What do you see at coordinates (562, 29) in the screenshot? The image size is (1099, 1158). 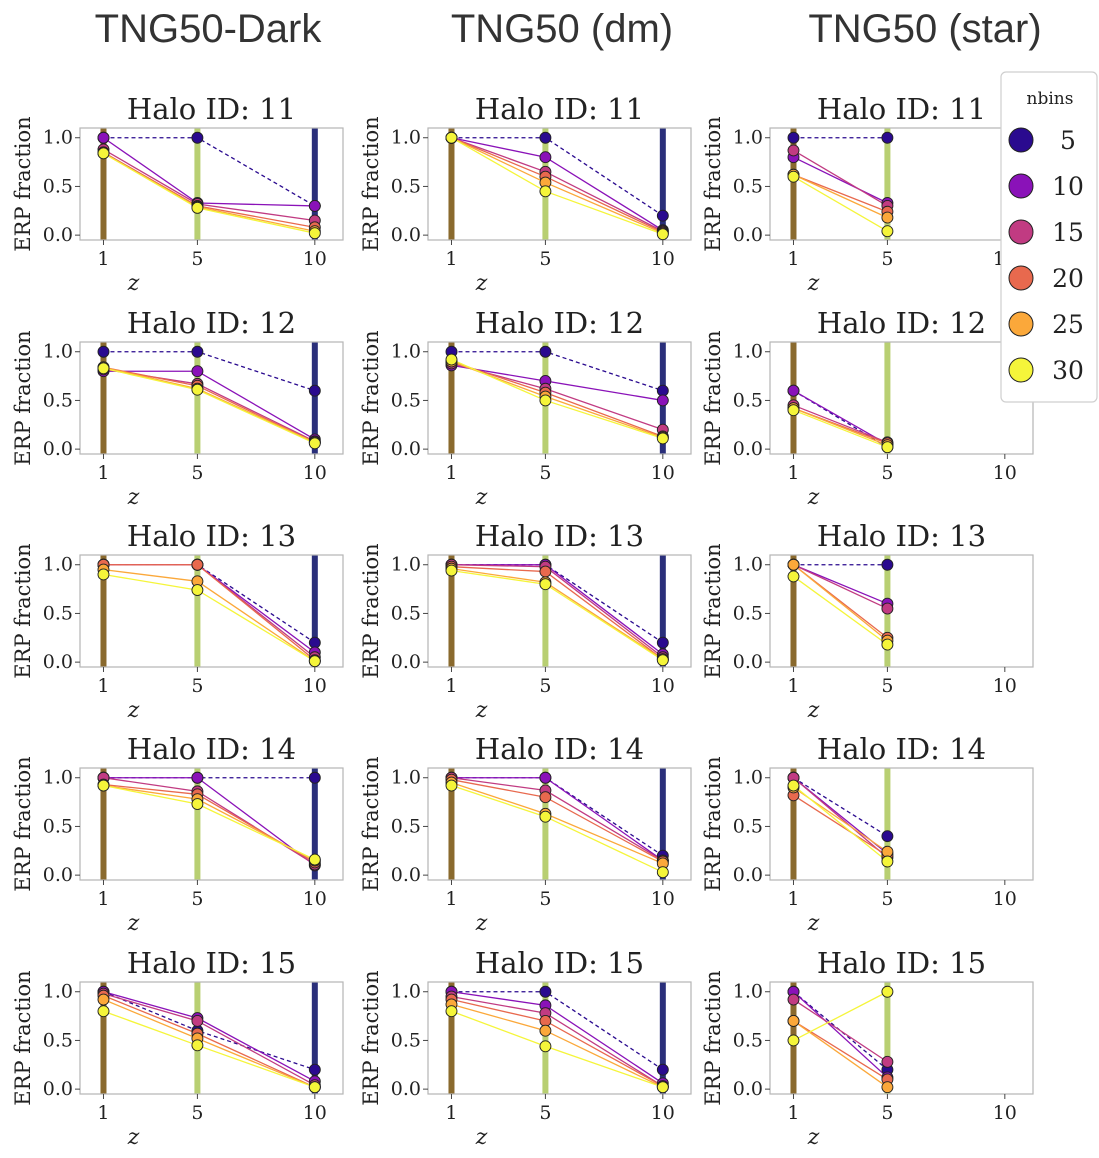 I see `column-title-2: TNG50 (dm)` at bounding box center [562, 29].